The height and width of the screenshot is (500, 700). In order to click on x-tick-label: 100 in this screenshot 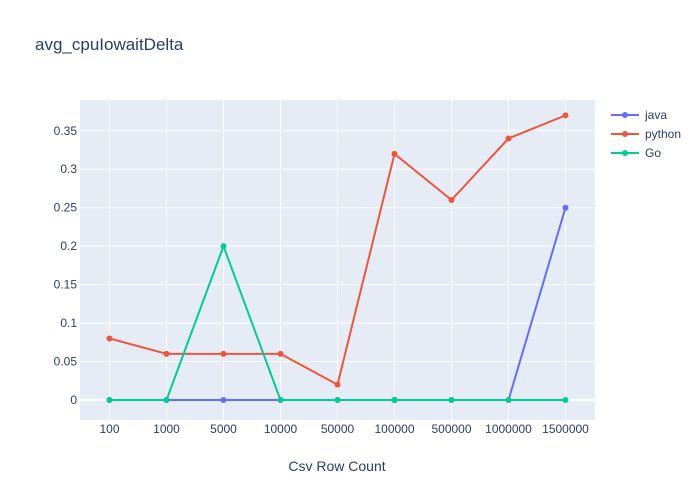, I will do `click(109, 429)`.